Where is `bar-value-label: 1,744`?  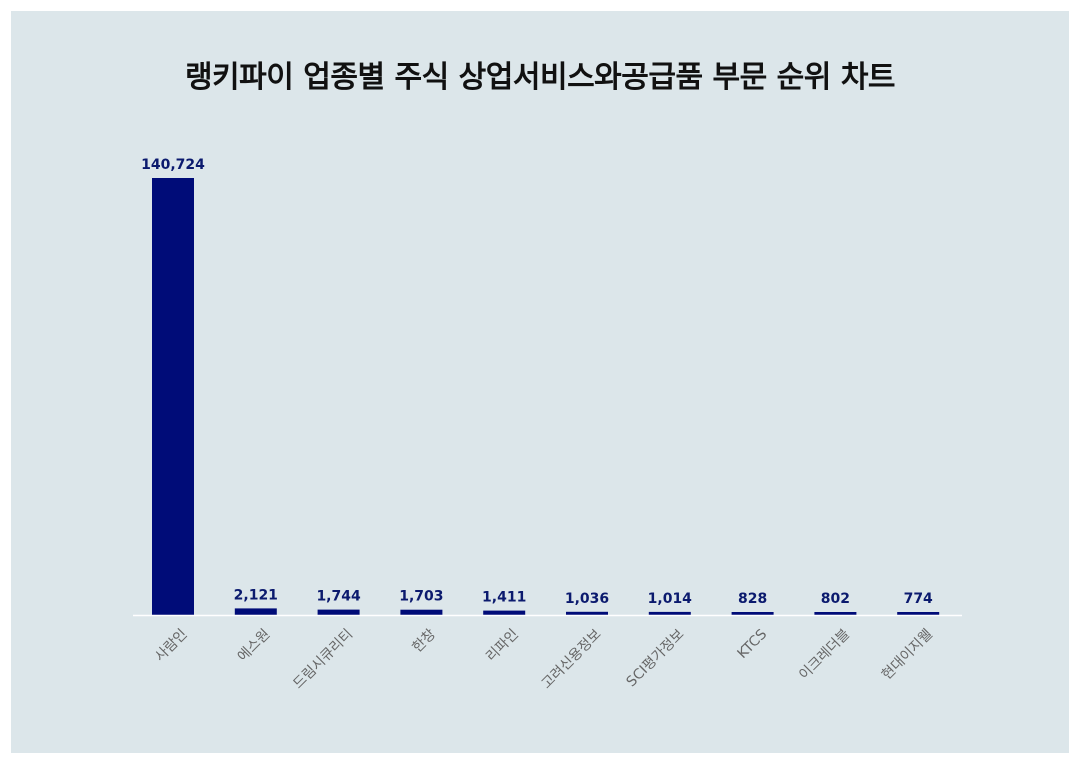
bar-value-label: 1,744 is located at coordinates (338, 597).